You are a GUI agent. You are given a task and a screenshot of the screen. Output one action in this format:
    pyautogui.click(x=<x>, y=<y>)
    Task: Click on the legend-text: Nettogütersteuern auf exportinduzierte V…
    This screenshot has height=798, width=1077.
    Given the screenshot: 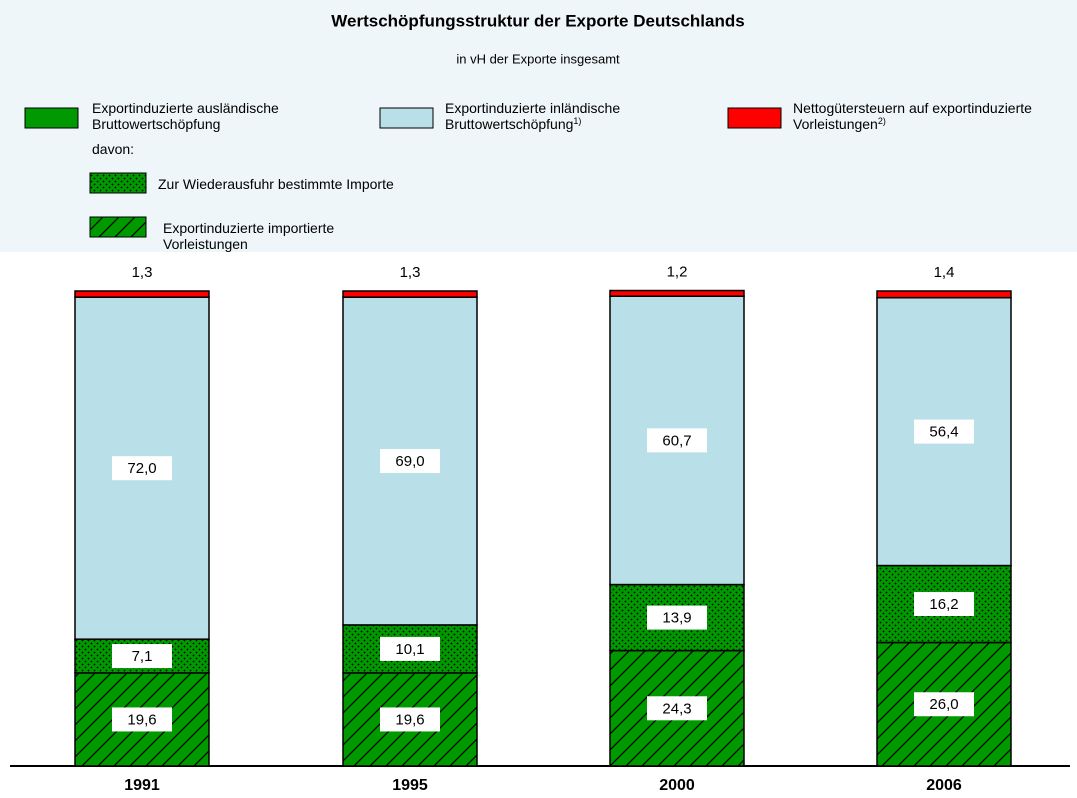 What is the action you would take?
    pyautogui.click(x=912, y=116)
    